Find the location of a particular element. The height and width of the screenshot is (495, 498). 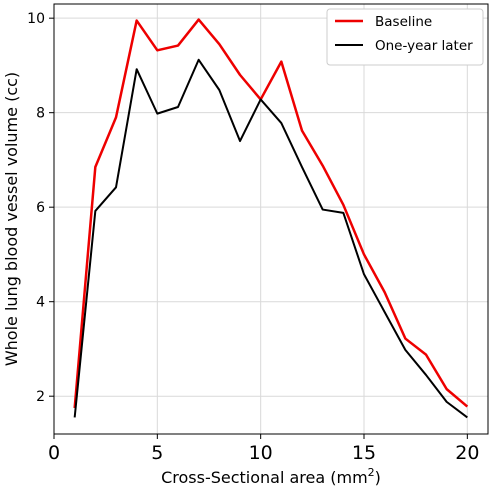

legend: Baseline One-year later is located at coordinates (405, 37).